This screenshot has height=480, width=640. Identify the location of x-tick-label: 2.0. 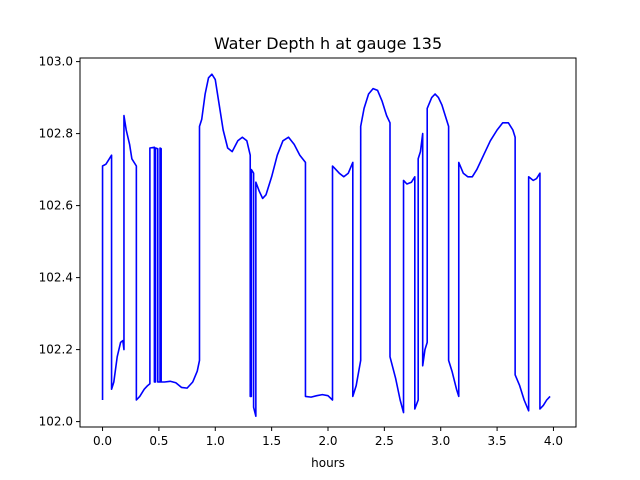
(327, 441).